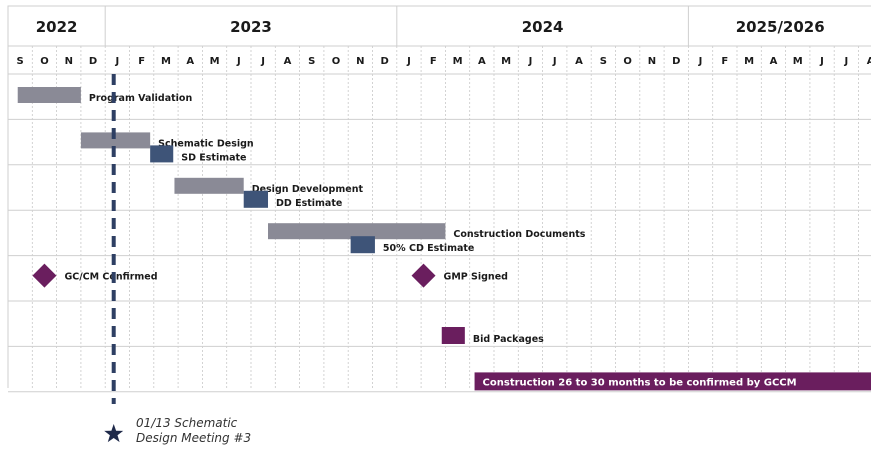 The image size is (871, 450). I want to click on task-label: Program Validation, so click(141, 98).